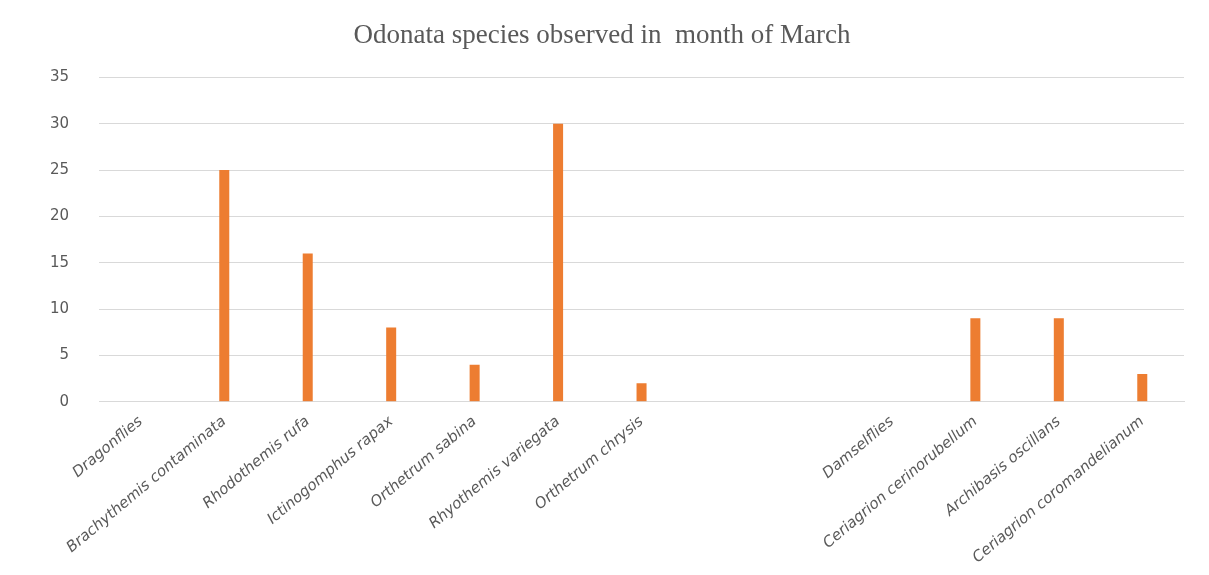 The height and width of the screenshot is (575, 1209). What do you see at coordinates (64, 354) in the screenshot?
I see `y-tick-label: 5` at bounding box center [64, 354].